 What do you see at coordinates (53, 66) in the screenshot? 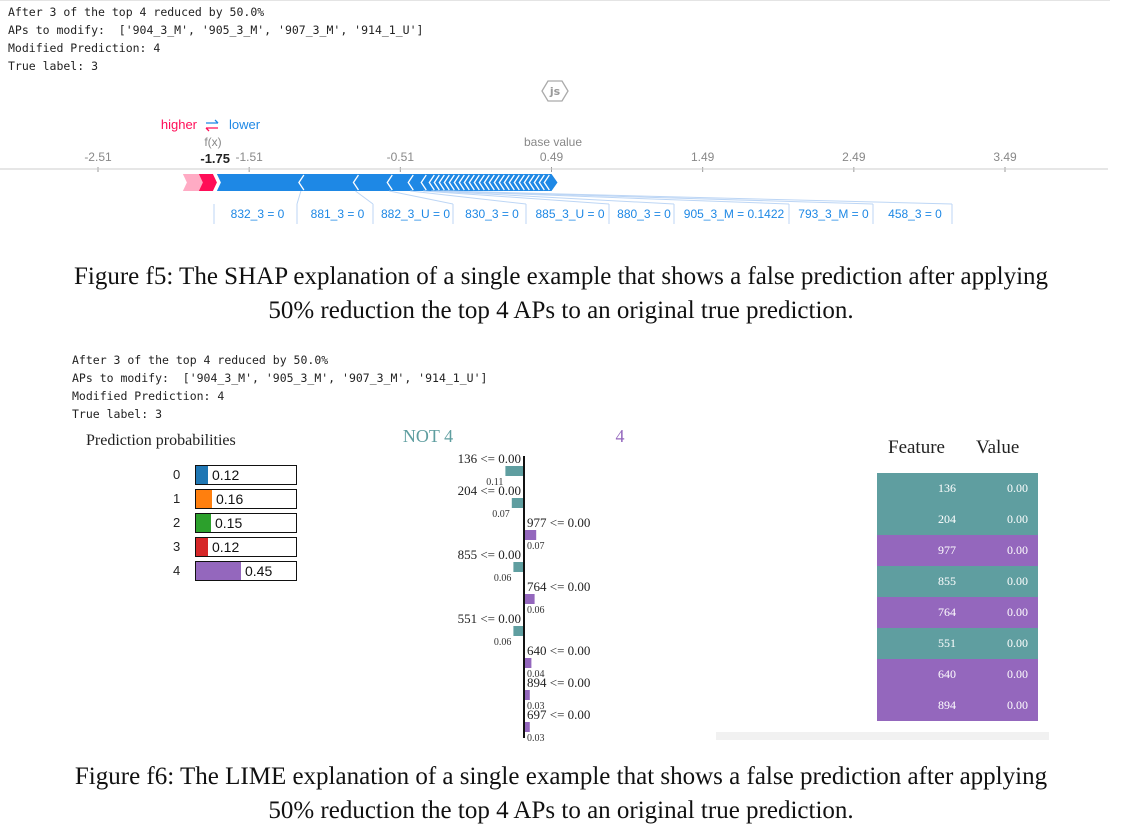
I see `shap-info-line: True label: 3` at bounding box center [53, 66].